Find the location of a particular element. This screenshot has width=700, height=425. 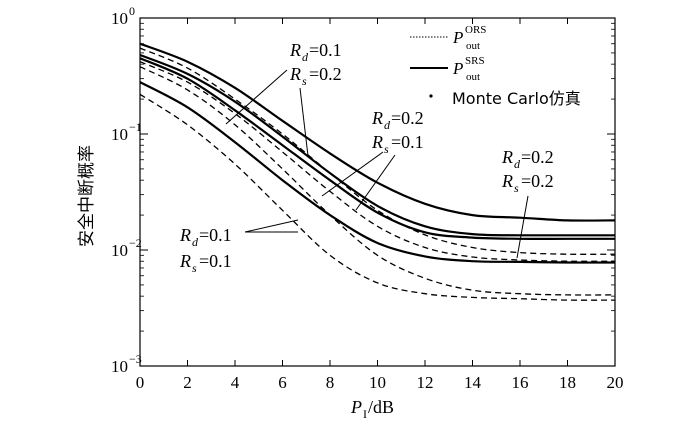

annotation-rd02-rs02: R d =0.2 R s =0.2 is located at coordinates (527, 203).